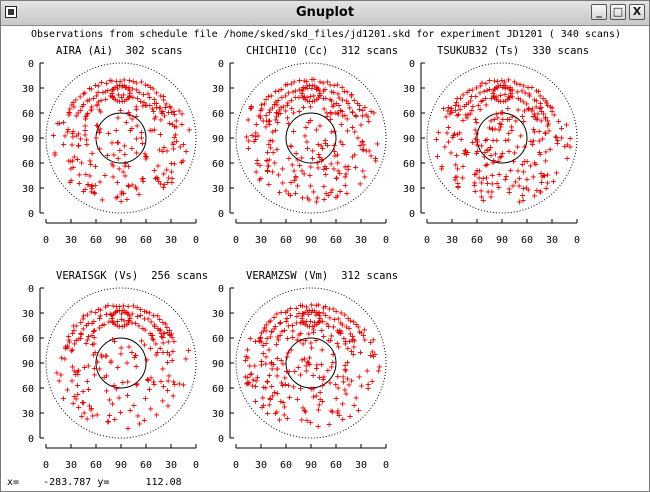 This screenshot has width=650, height=492. Describe the element at coordinates (618, 12) in the screenshot. I see `maximize-button: □` at that location.